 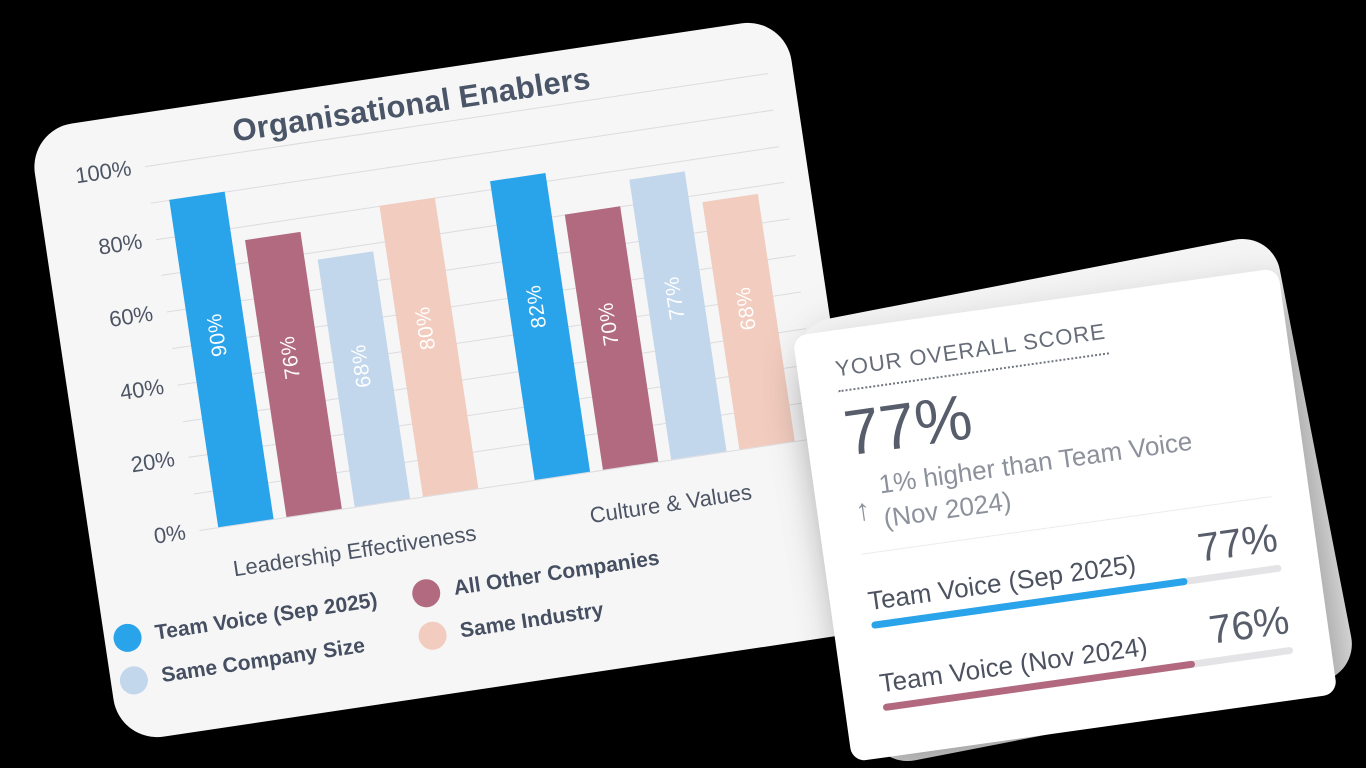 I want to click on y-axis-tick-label: 40%, so click(x=142, y=389).